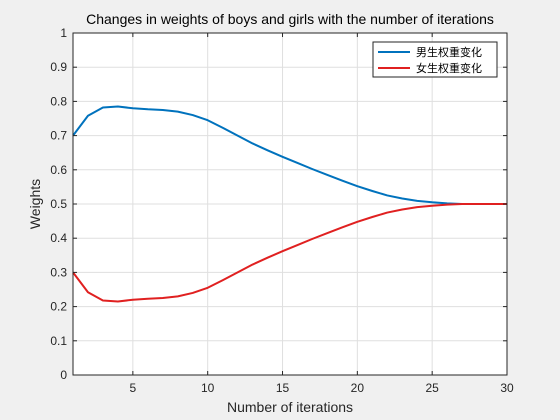  What do you see at coordinates (449, 68) in the screenshot?
I see `legend-label-girls: 女生权重变化` at bounding box center [449, 68].